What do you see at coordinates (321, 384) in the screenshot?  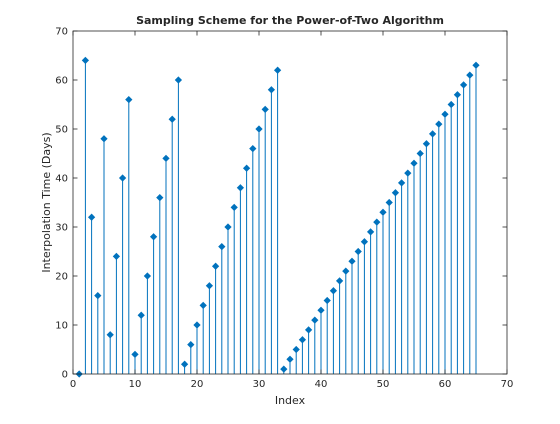 I see `x-tick-label: 40` at bounding box center [321, 384].